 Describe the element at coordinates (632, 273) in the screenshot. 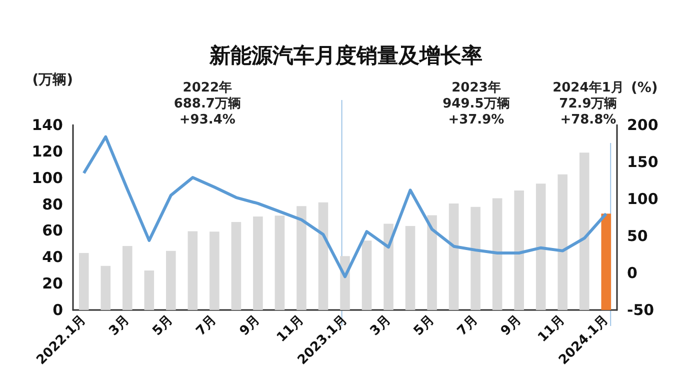

I see `y2-tick-label: 0` at that location.